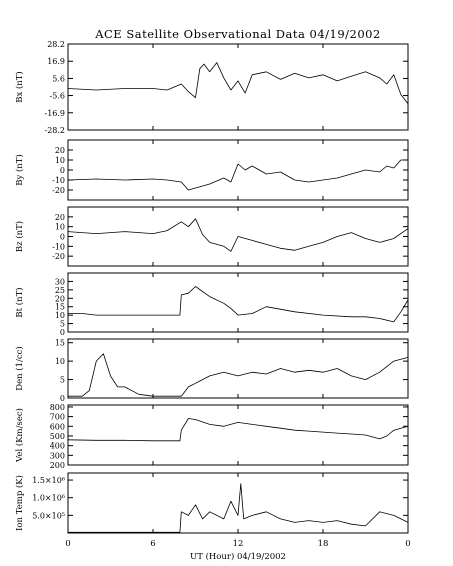  I want to click on xtick-label: 12, so click(238, 544).